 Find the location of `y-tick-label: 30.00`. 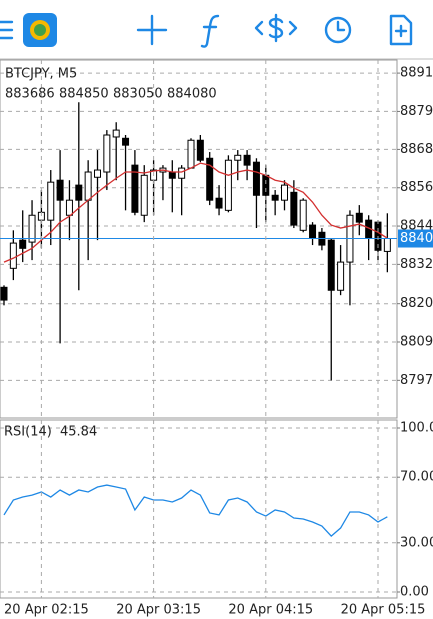

y-tick-label: 30.00 is located at coordinates (416, 542).